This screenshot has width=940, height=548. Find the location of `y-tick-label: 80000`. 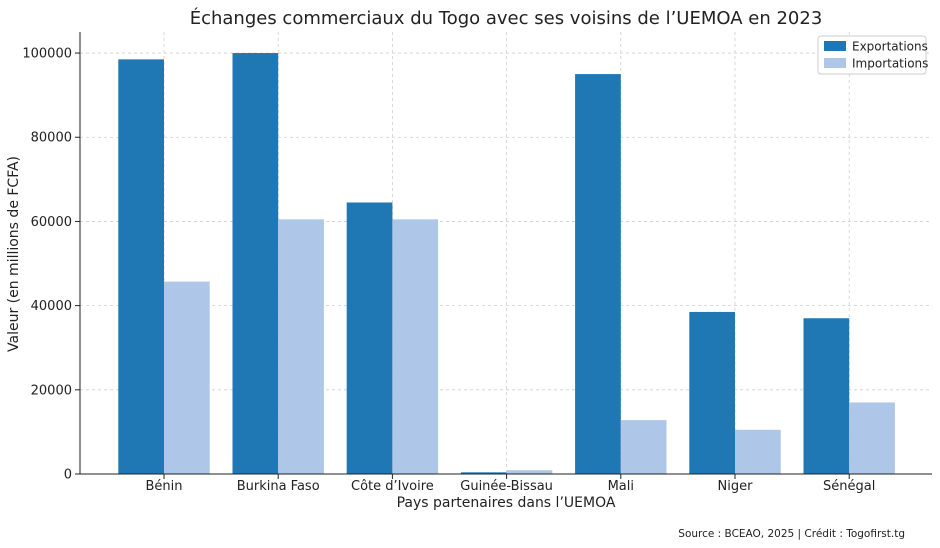

y-tick-label: 80000 is located at coordinates (51, 138).